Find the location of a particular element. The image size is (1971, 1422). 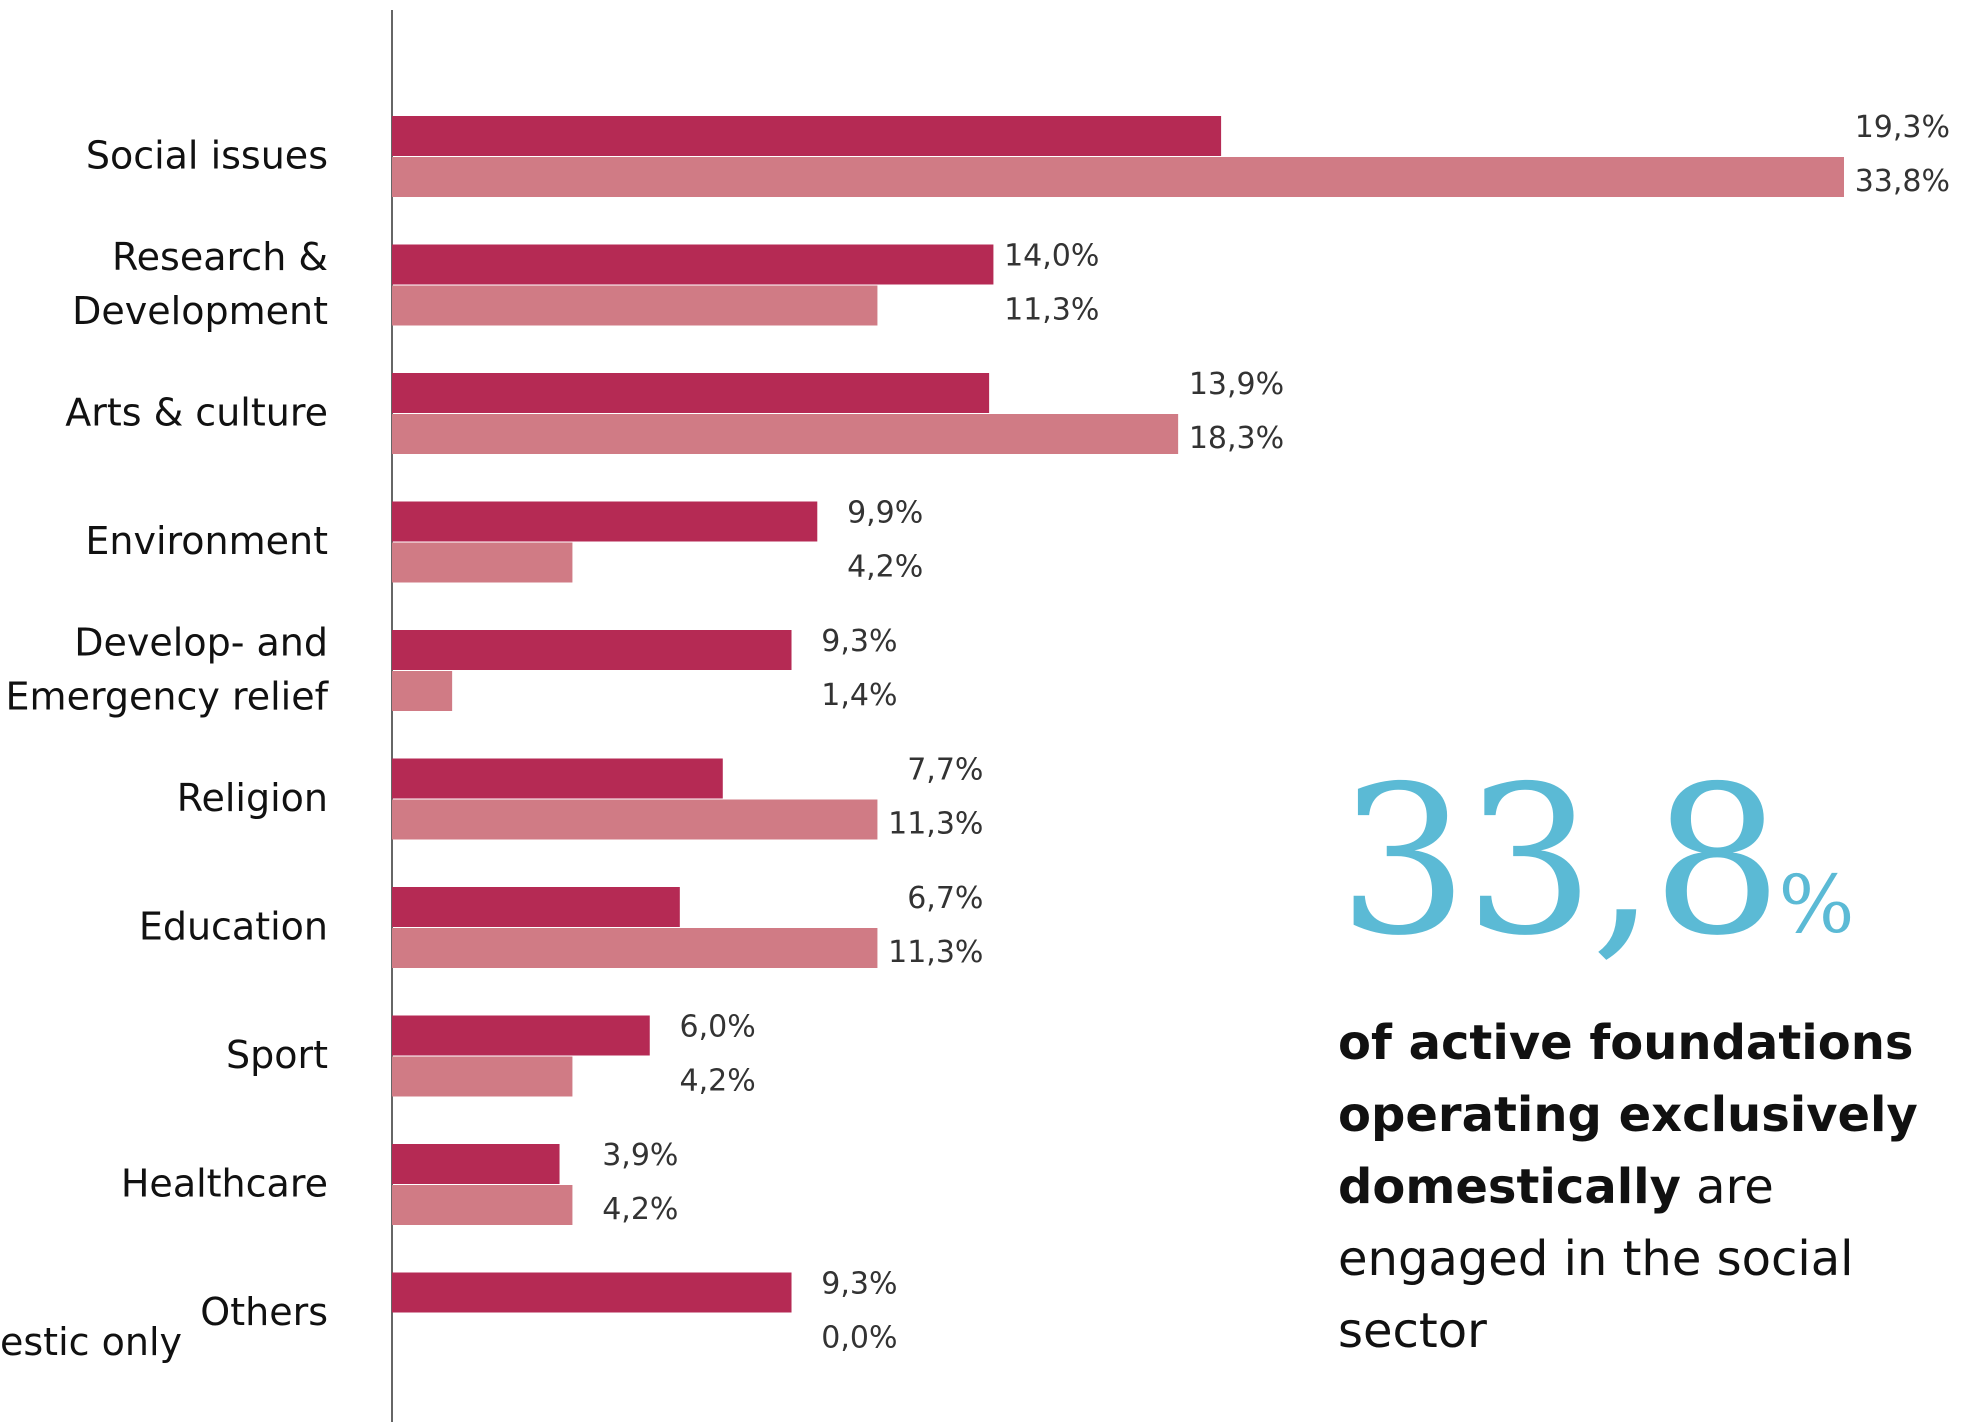

category-label-1: Social issues is located at coordinates (207, 156).